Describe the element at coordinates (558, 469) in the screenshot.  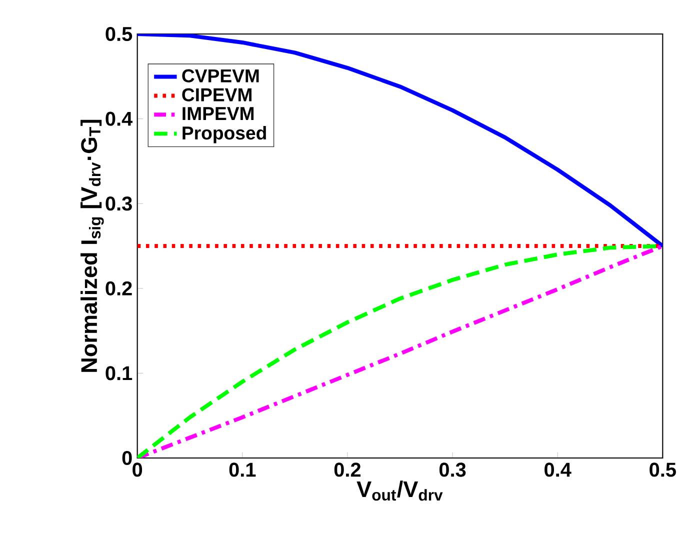
I see `x-tick-label: 0.4` at that location.